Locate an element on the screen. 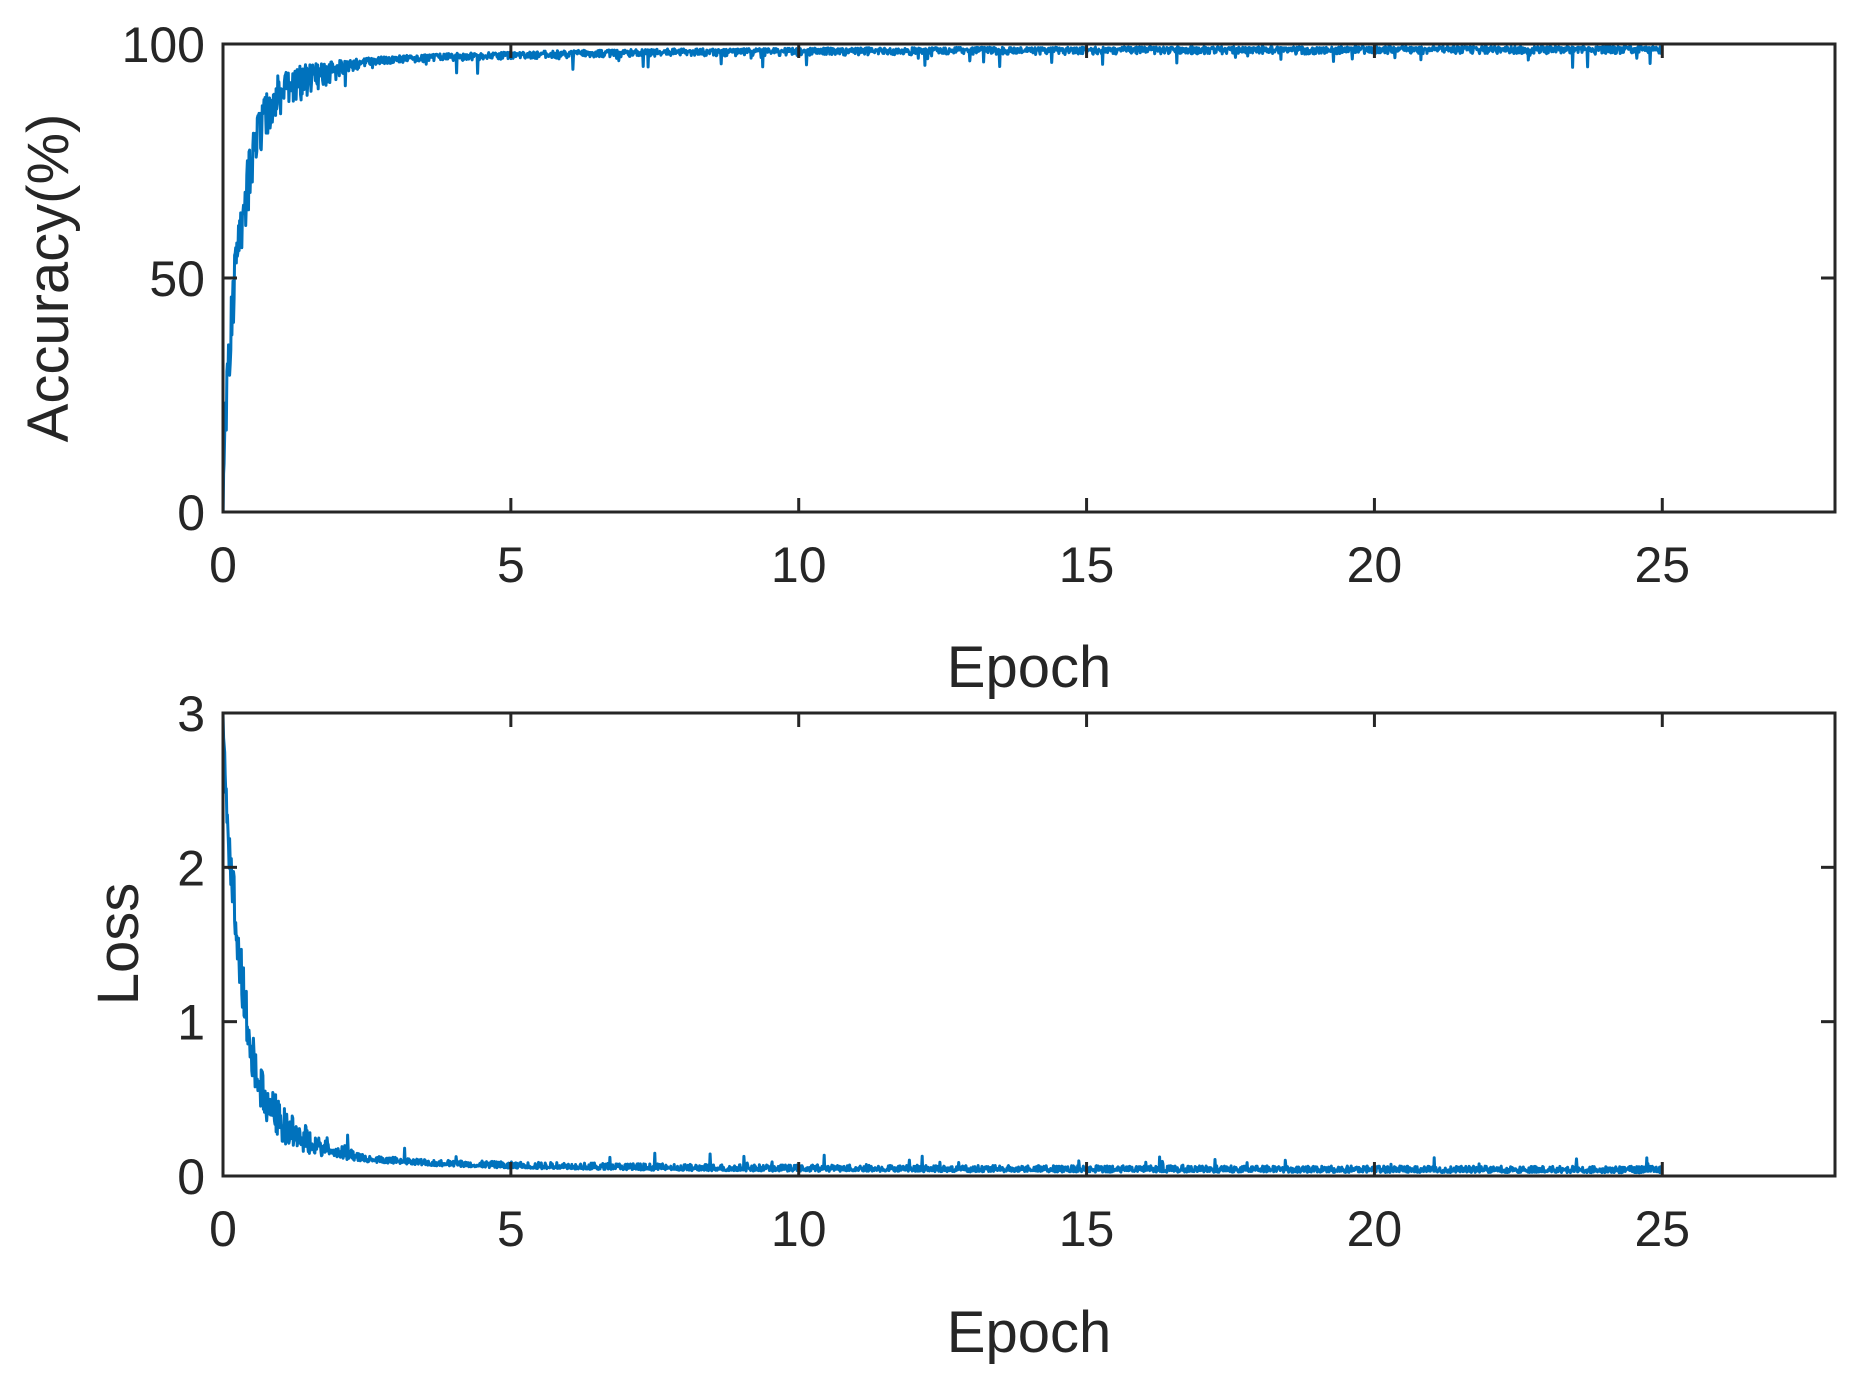 Image resolution: width=1849 pixels, height=1387 pixels. loss-x-axis-label: Epoch is located at coordinates (1029, 1332).